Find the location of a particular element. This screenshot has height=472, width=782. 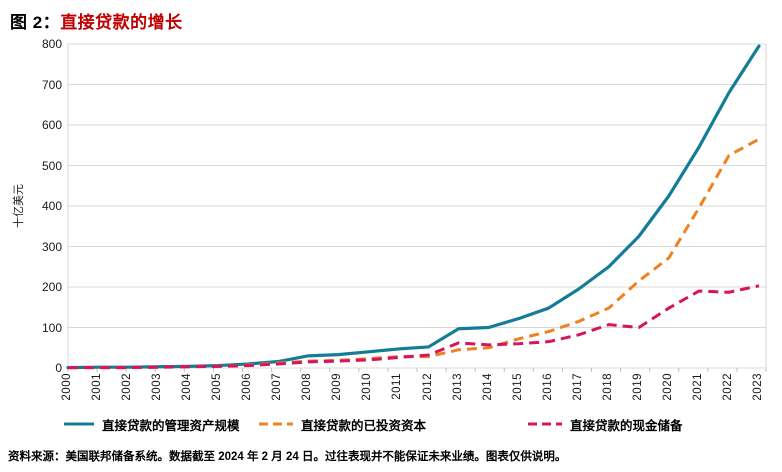

x-axis-year-label: 2001 is located at coordinates (97, 387).